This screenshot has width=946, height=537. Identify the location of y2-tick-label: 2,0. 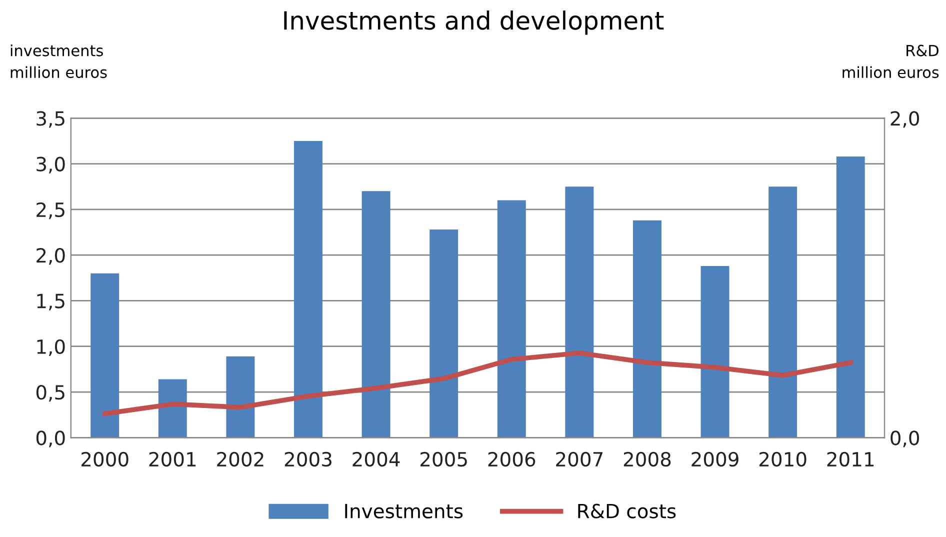
(905, 119).